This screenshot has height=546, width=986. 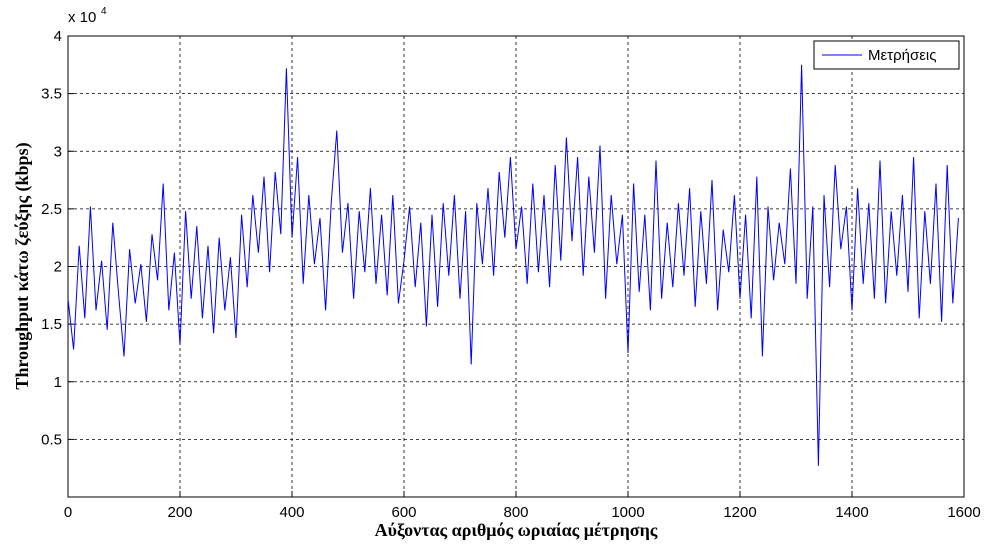 I want to click on y-tick-label: 2.5, so click(x=51, y=209).